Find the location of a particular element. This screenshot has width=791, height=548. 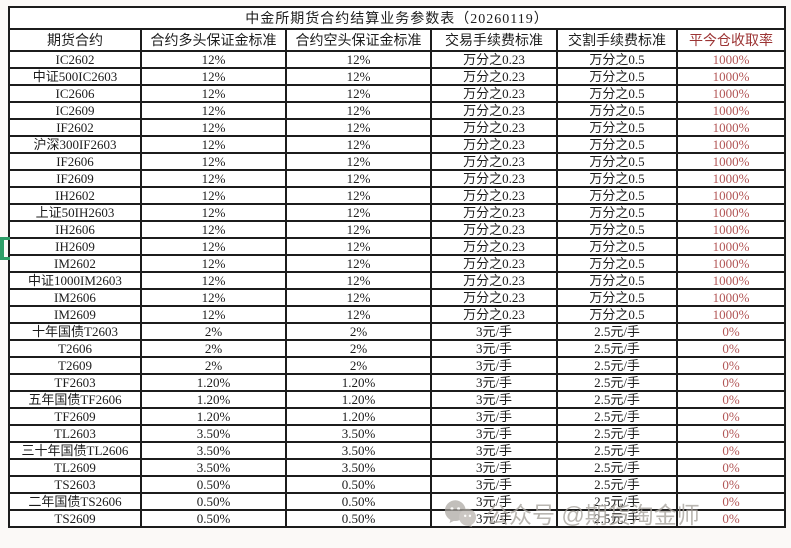

contract-cell: IC2606 is located at coordinates (75, 93).